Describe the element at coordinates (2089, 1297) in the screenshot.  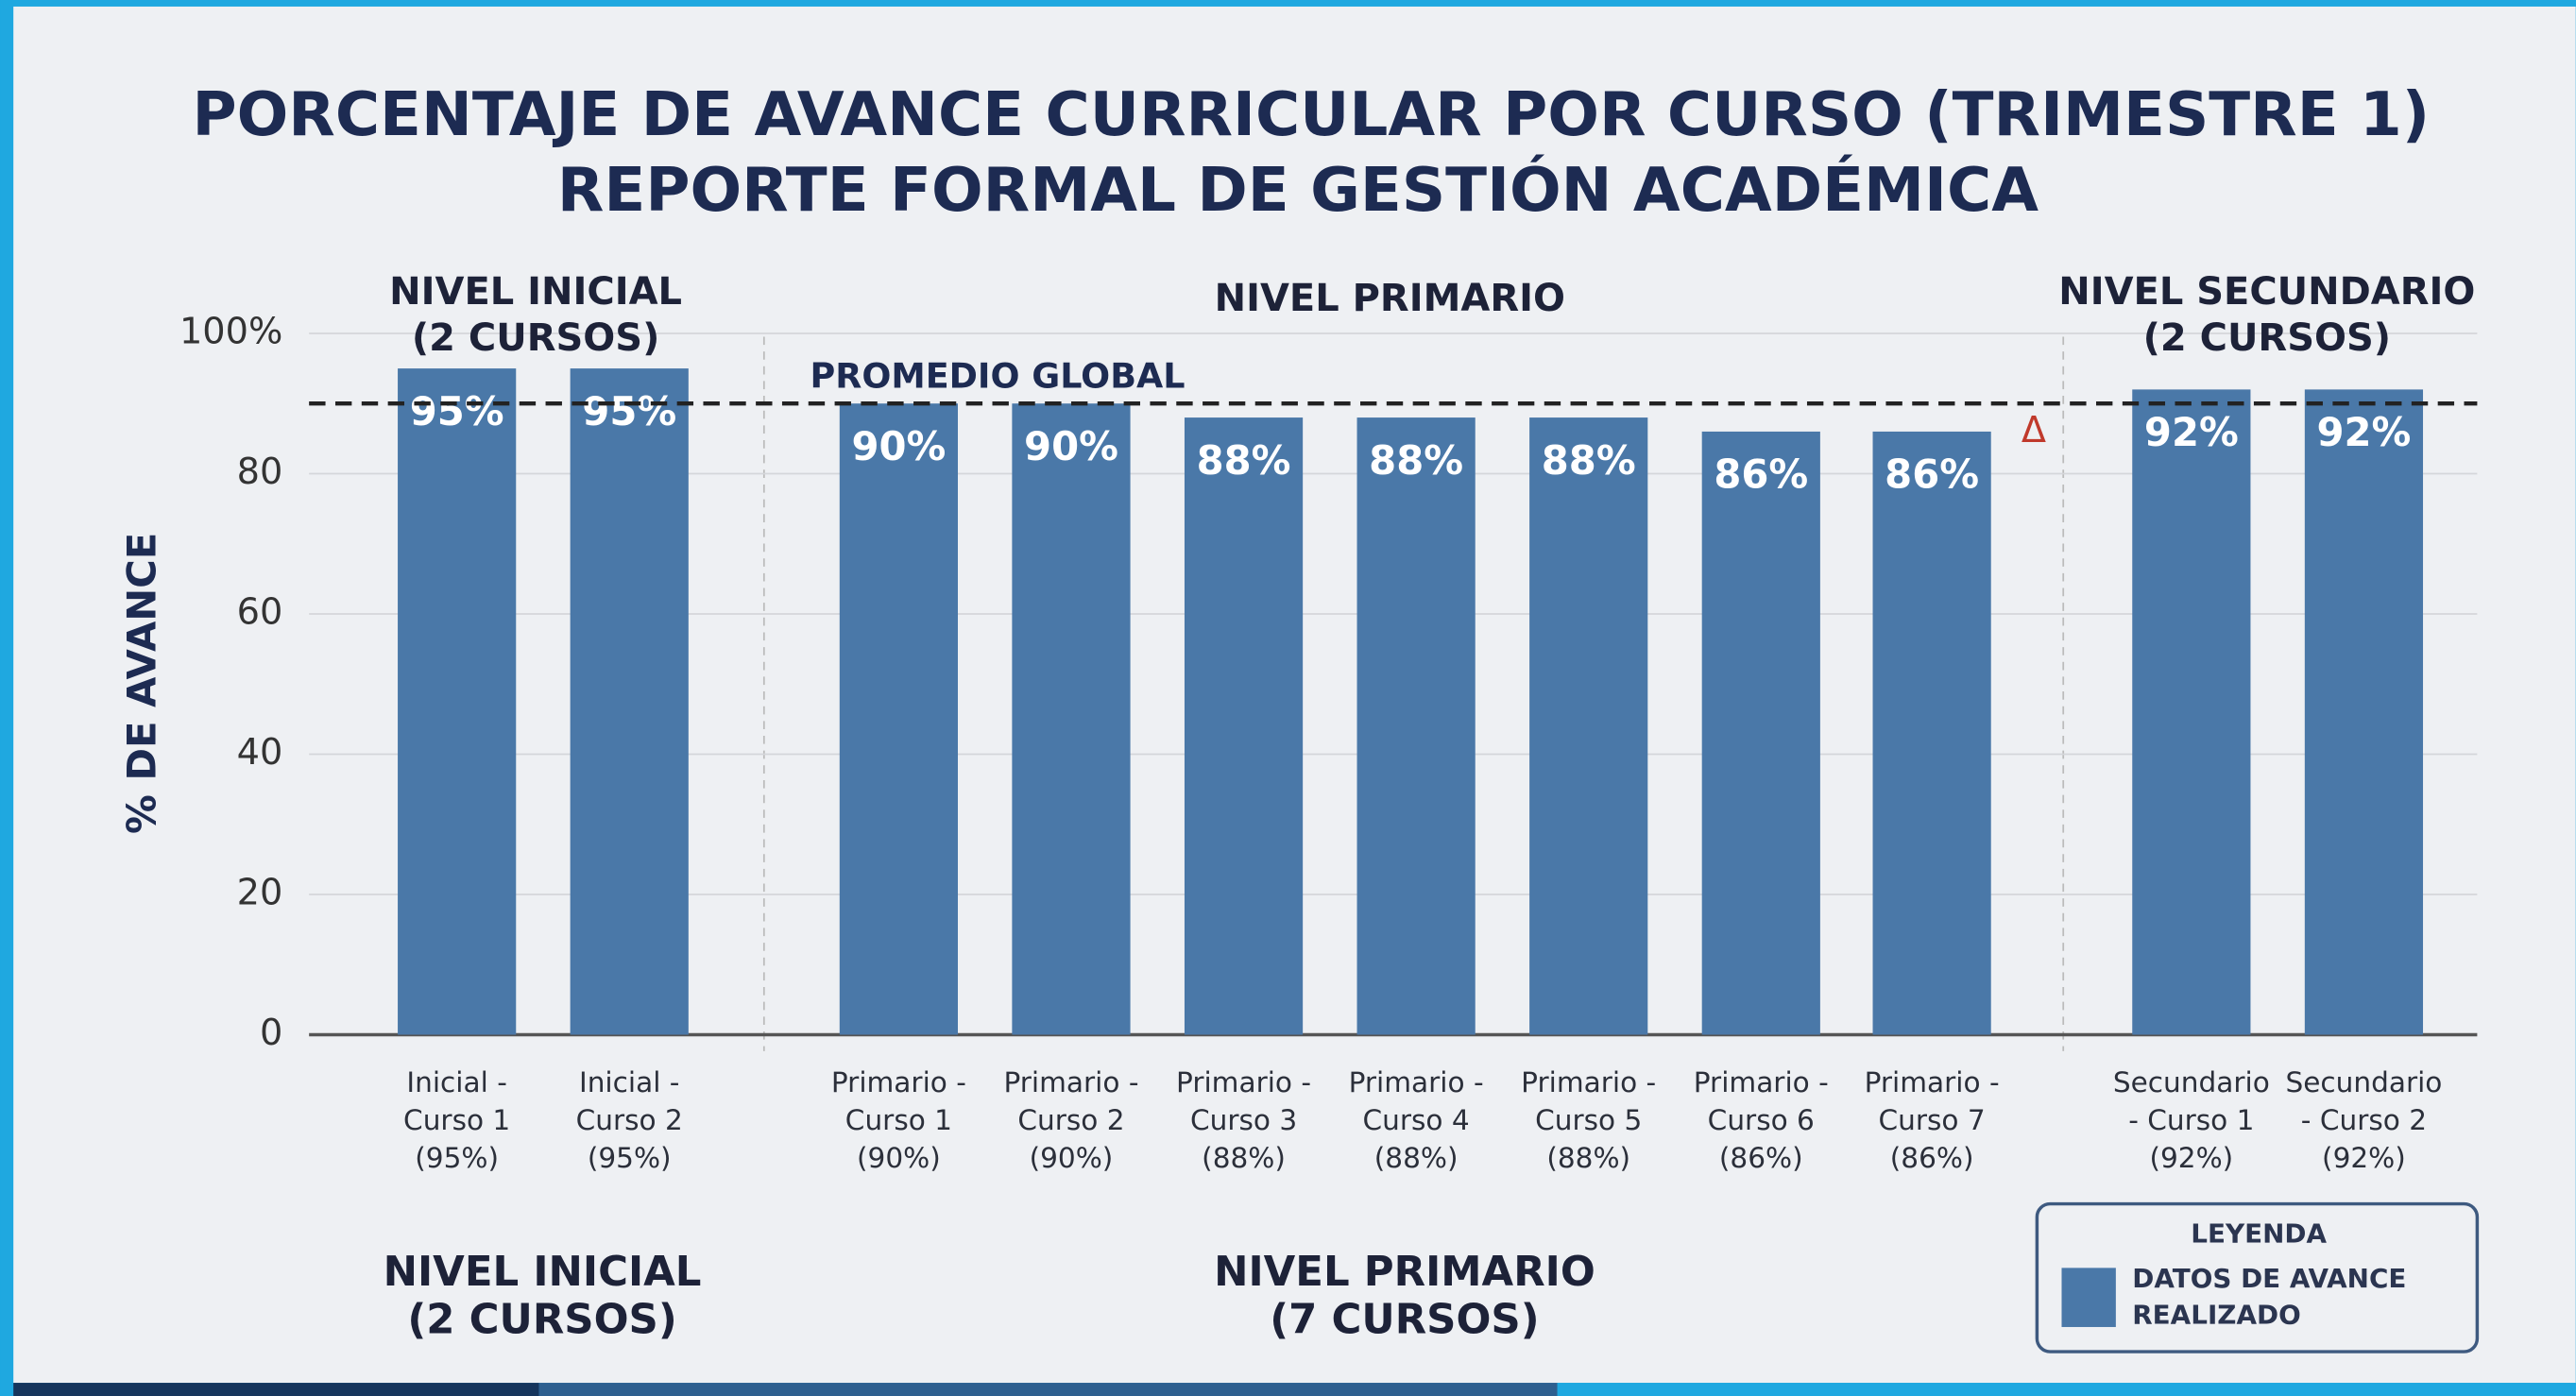
I see `legend-swatch` at that location.